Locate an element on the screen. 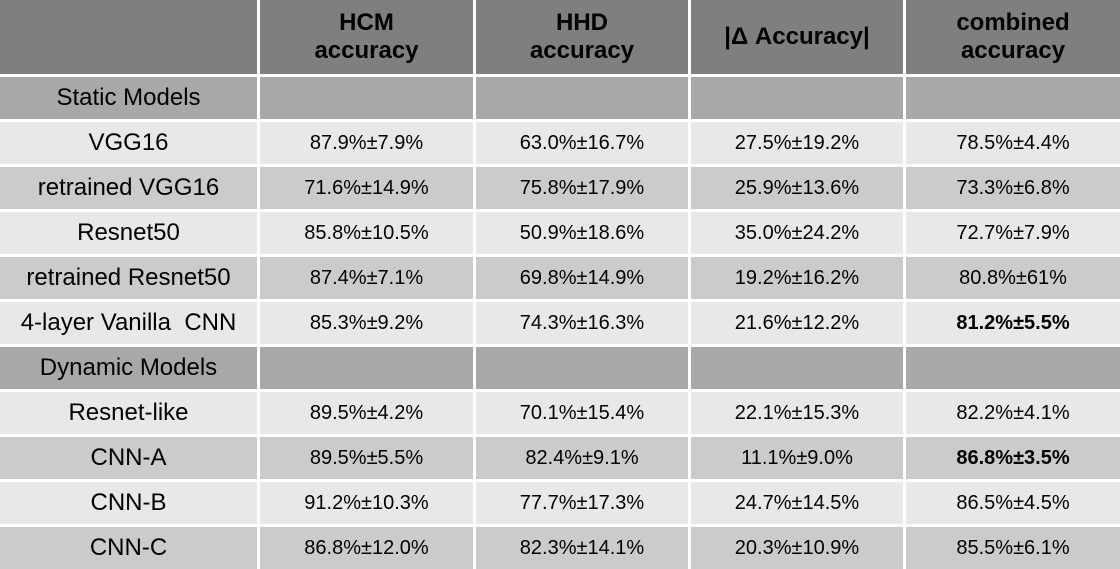  data-cell: 71.6%±14.9% is located at coordinates (366, 188).